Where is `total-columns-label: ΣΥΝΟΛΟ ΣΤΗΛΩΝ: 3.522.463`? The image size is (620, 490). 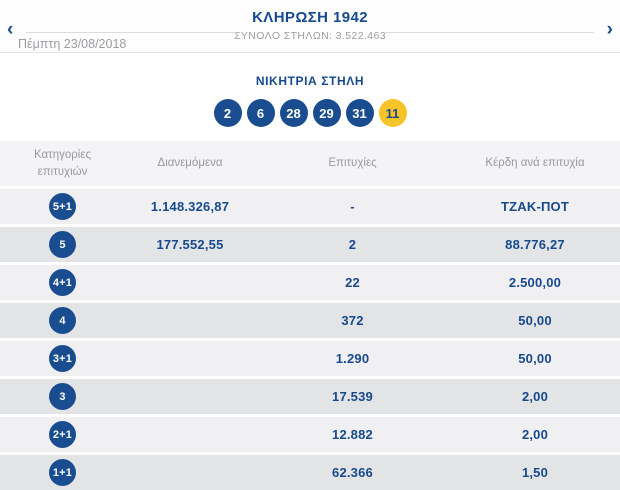
total-columns-label: ΣΥΝΟΛΟ ΣΤΗΛΩΝ: 3.522.463 is located at coordinates (309, 36).